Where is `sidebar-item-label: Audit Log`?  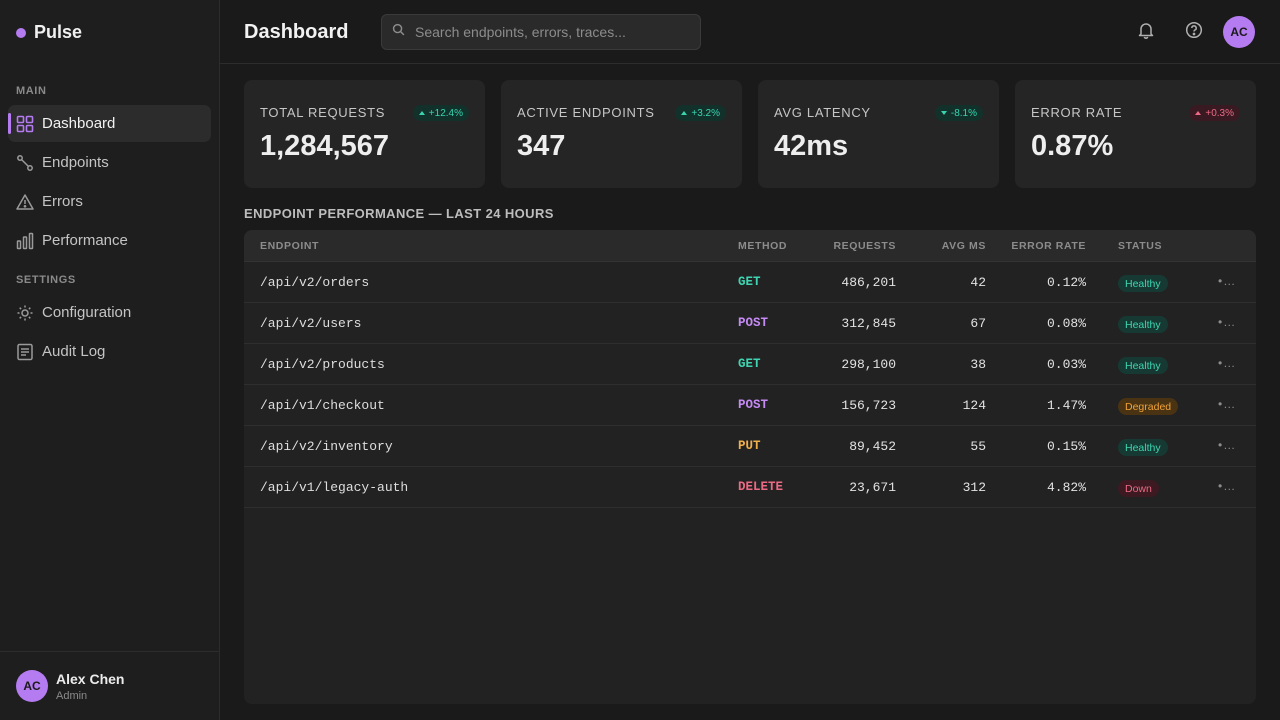 sidebar-item-label: Audit Log is located at coordinates (74, 351).